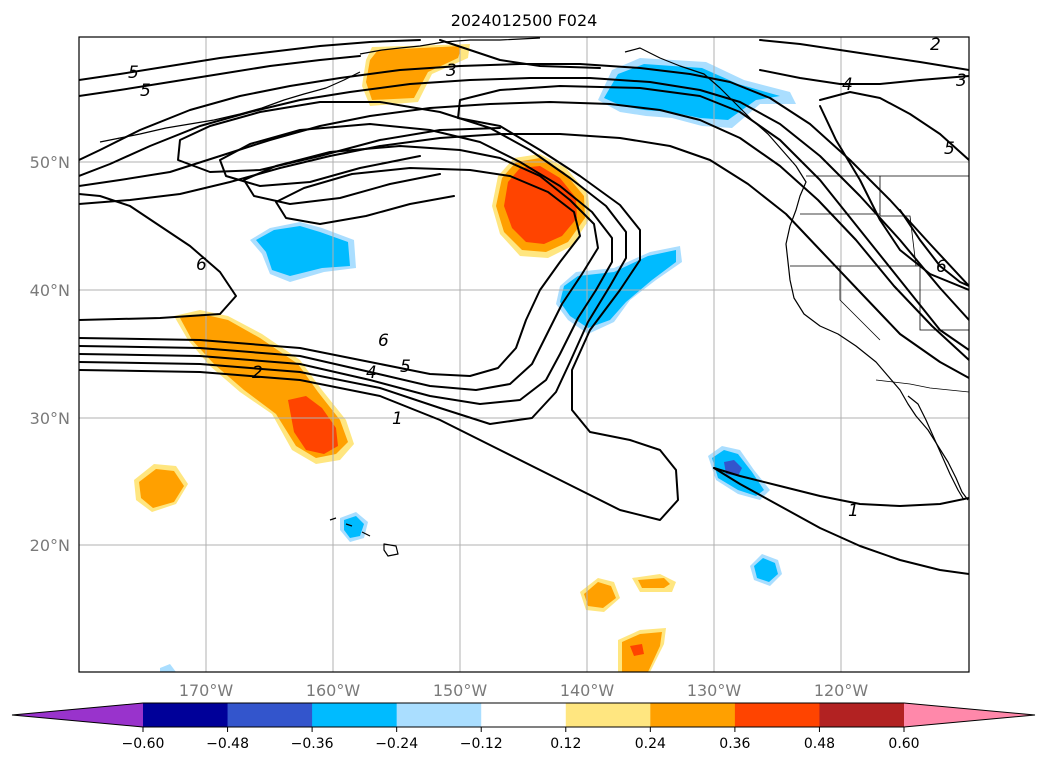 The height and width of the screenshot is (769, 1047). What do you see at coordinates (50, 354) in the screenshot?
I see `latitude-labels: 50°N 40°N 30°N 20°N` at bounding box center [50, 354].